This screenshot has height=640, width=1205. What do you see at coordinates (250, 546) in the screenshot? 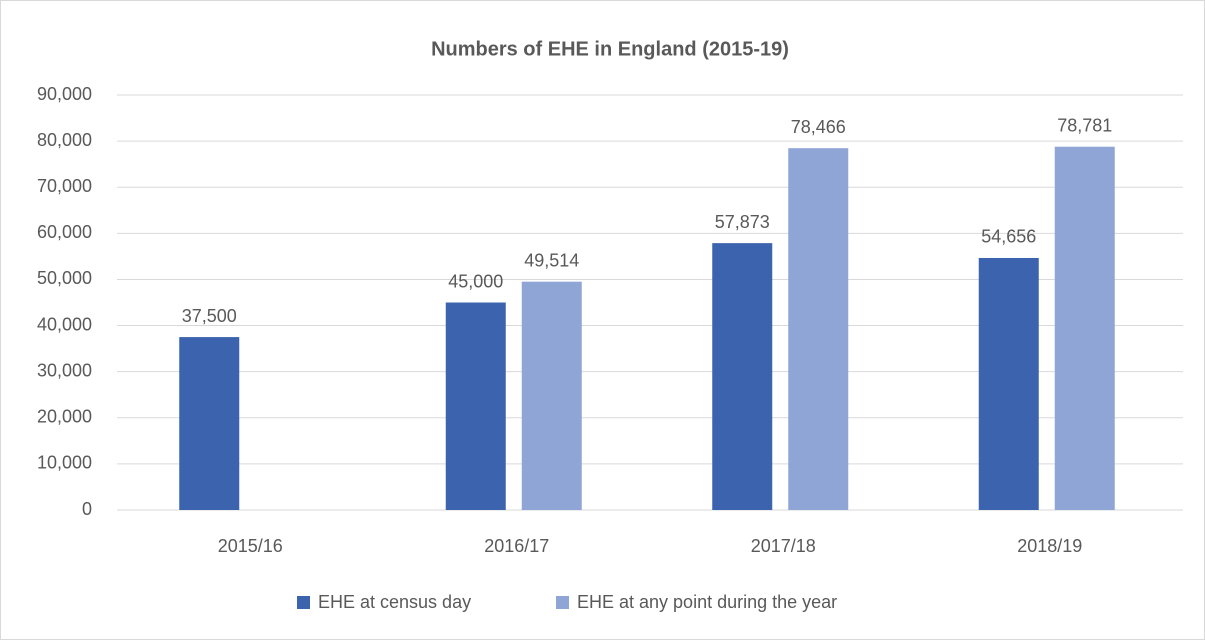
I see `x-tick-label: 2015/16` at bounding box center [250, 546].